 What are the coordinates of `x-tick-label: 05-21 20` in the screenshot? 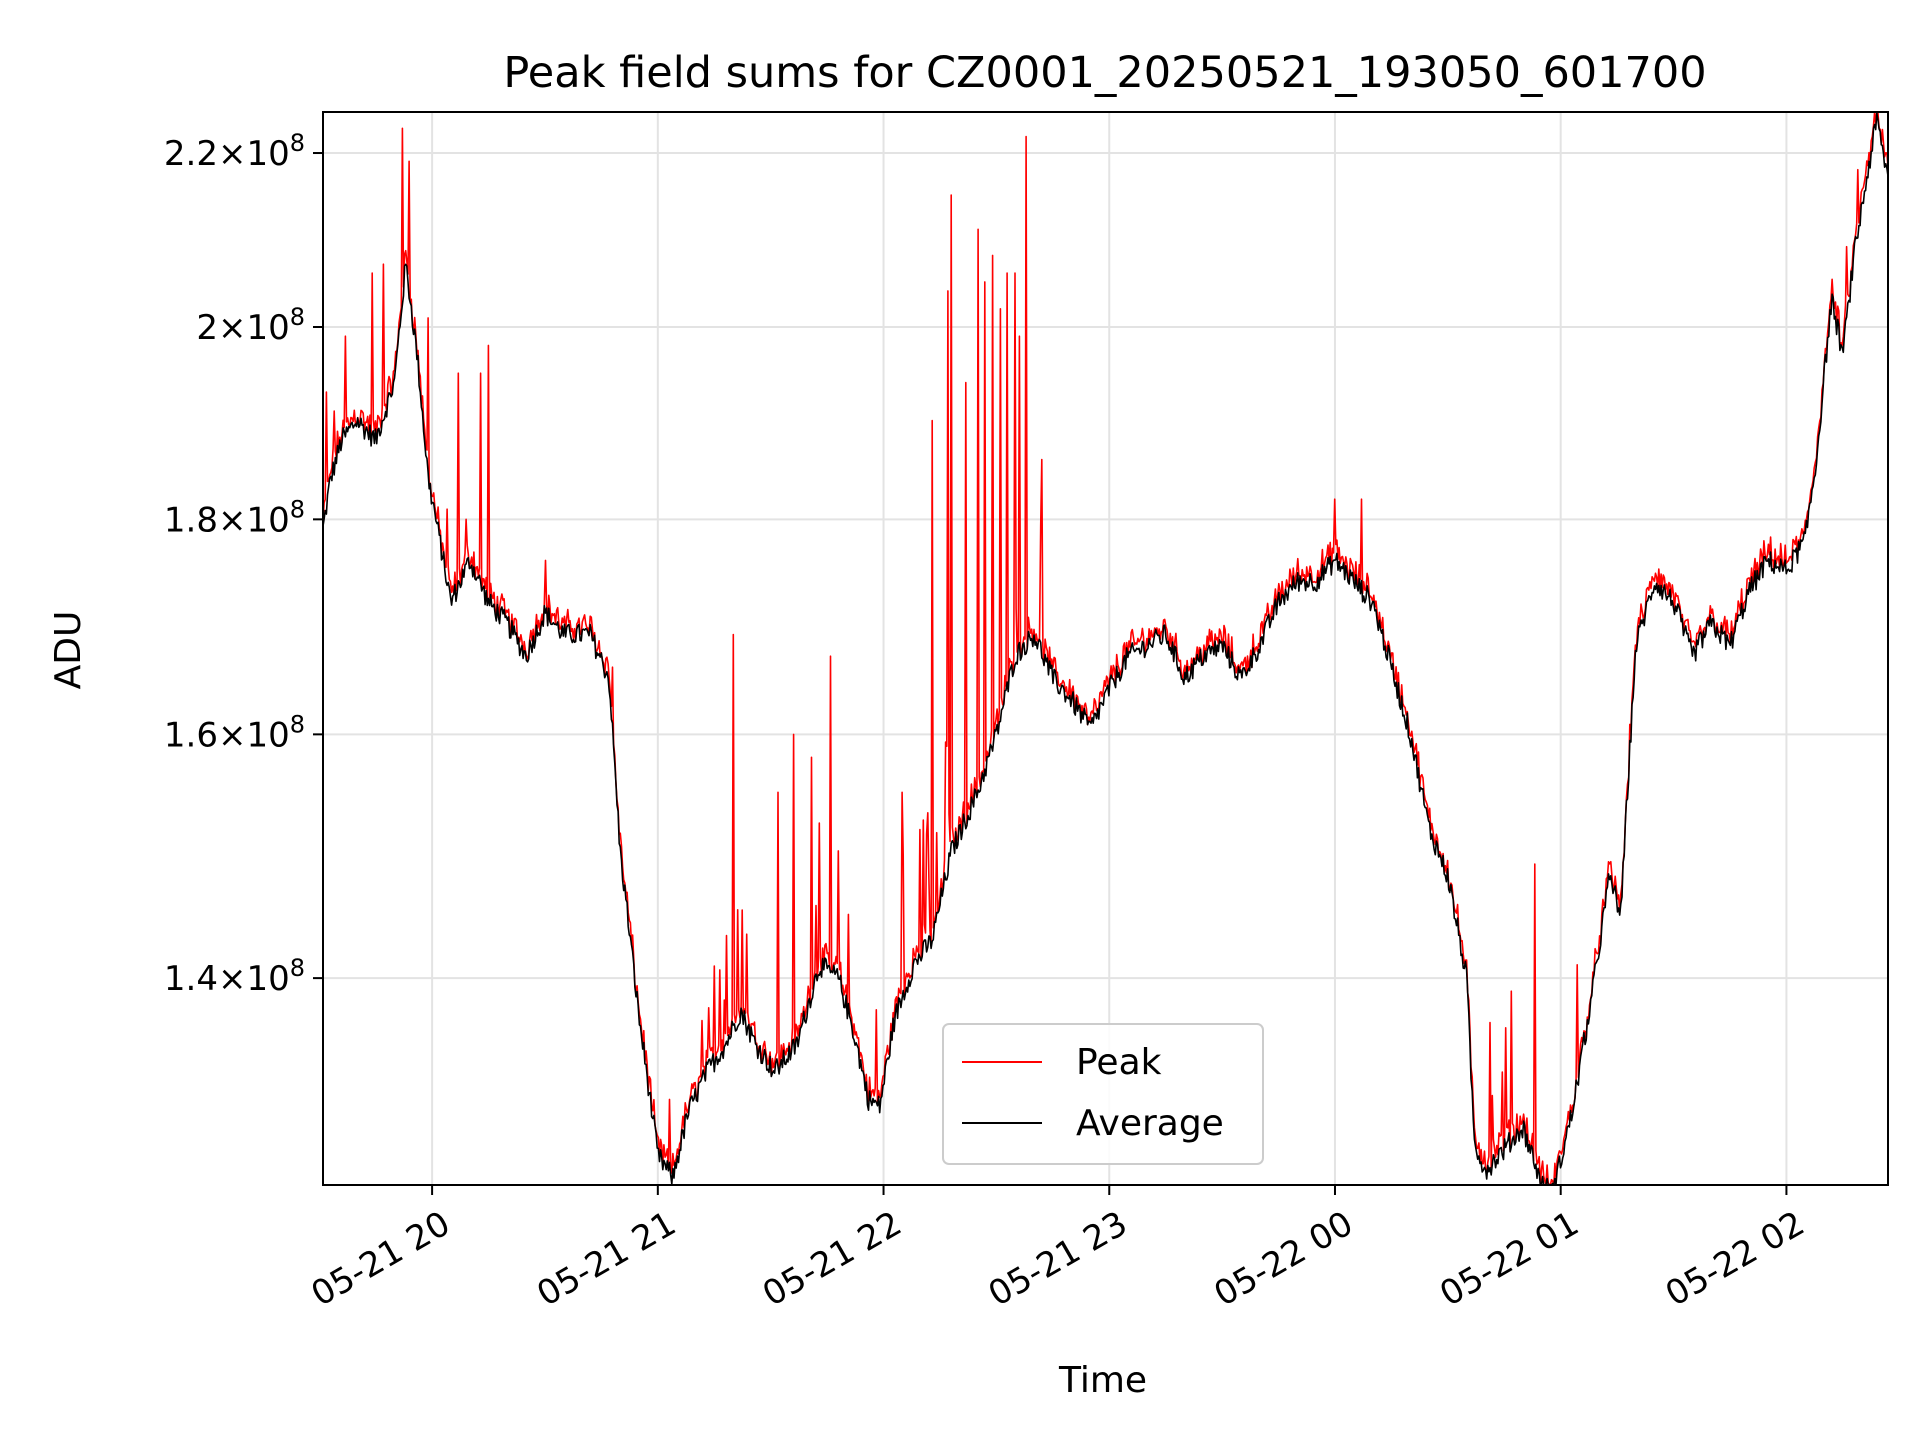 It's located at (381, 1259).